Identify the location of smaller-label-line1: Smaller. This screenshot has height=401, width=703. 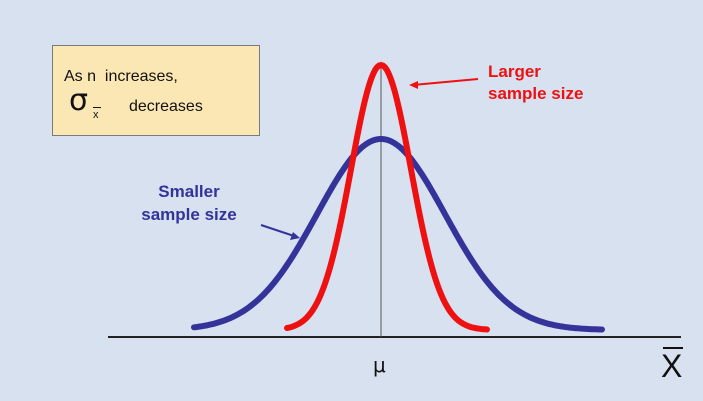
(189, 191).